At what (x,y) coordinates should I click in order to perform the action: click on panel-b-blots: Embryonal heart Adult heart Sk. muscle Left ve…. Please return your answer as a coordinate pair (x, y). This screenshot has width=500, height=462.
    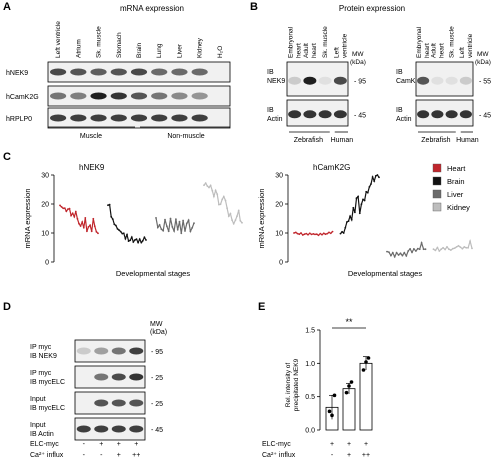
    Looking at the image, I should click on (379, 85).